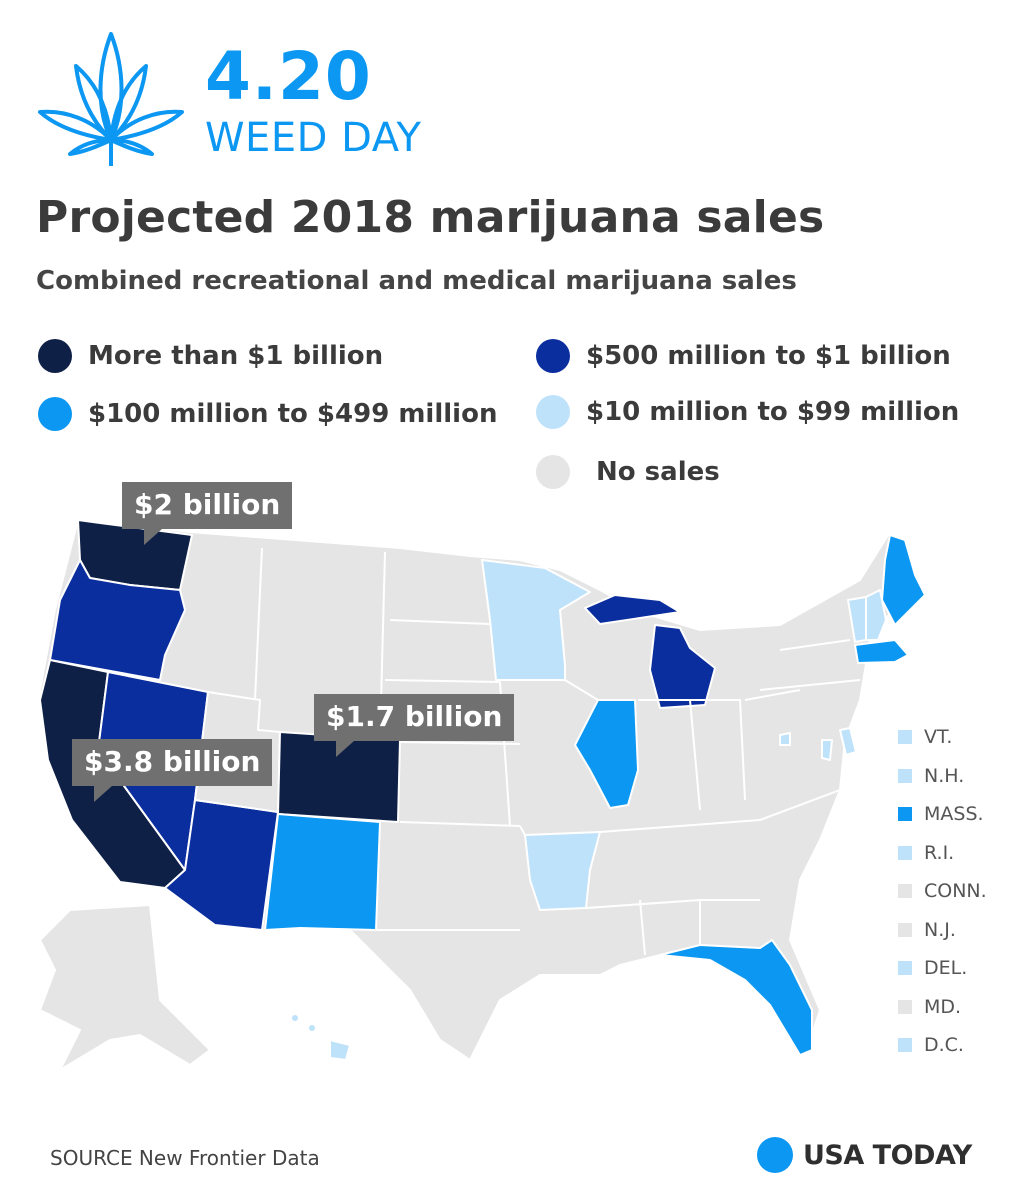 The width and height of the screenshot is (1013, 1200). I want to click on small-state-conn: CONN., so click(942, 891).